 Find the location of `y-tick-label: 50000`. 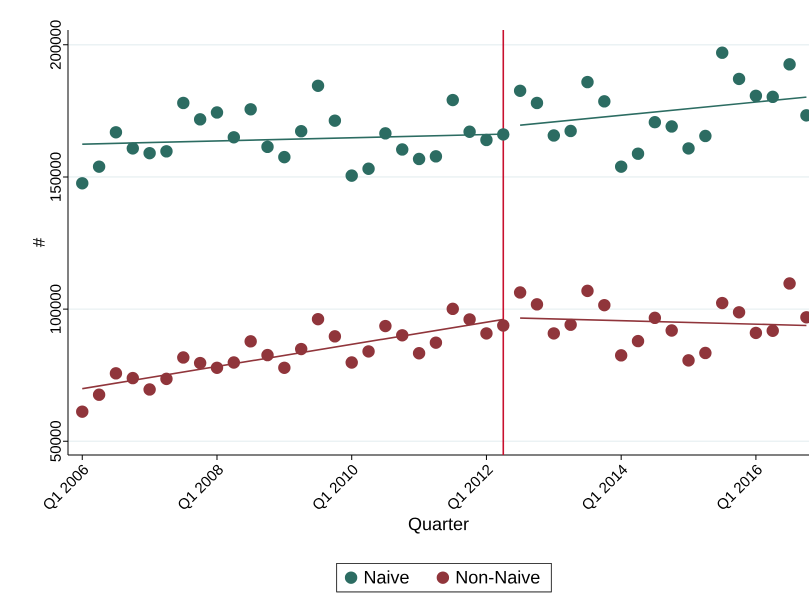

y-tick-label: 50000 is located at coordinates (55, 441).